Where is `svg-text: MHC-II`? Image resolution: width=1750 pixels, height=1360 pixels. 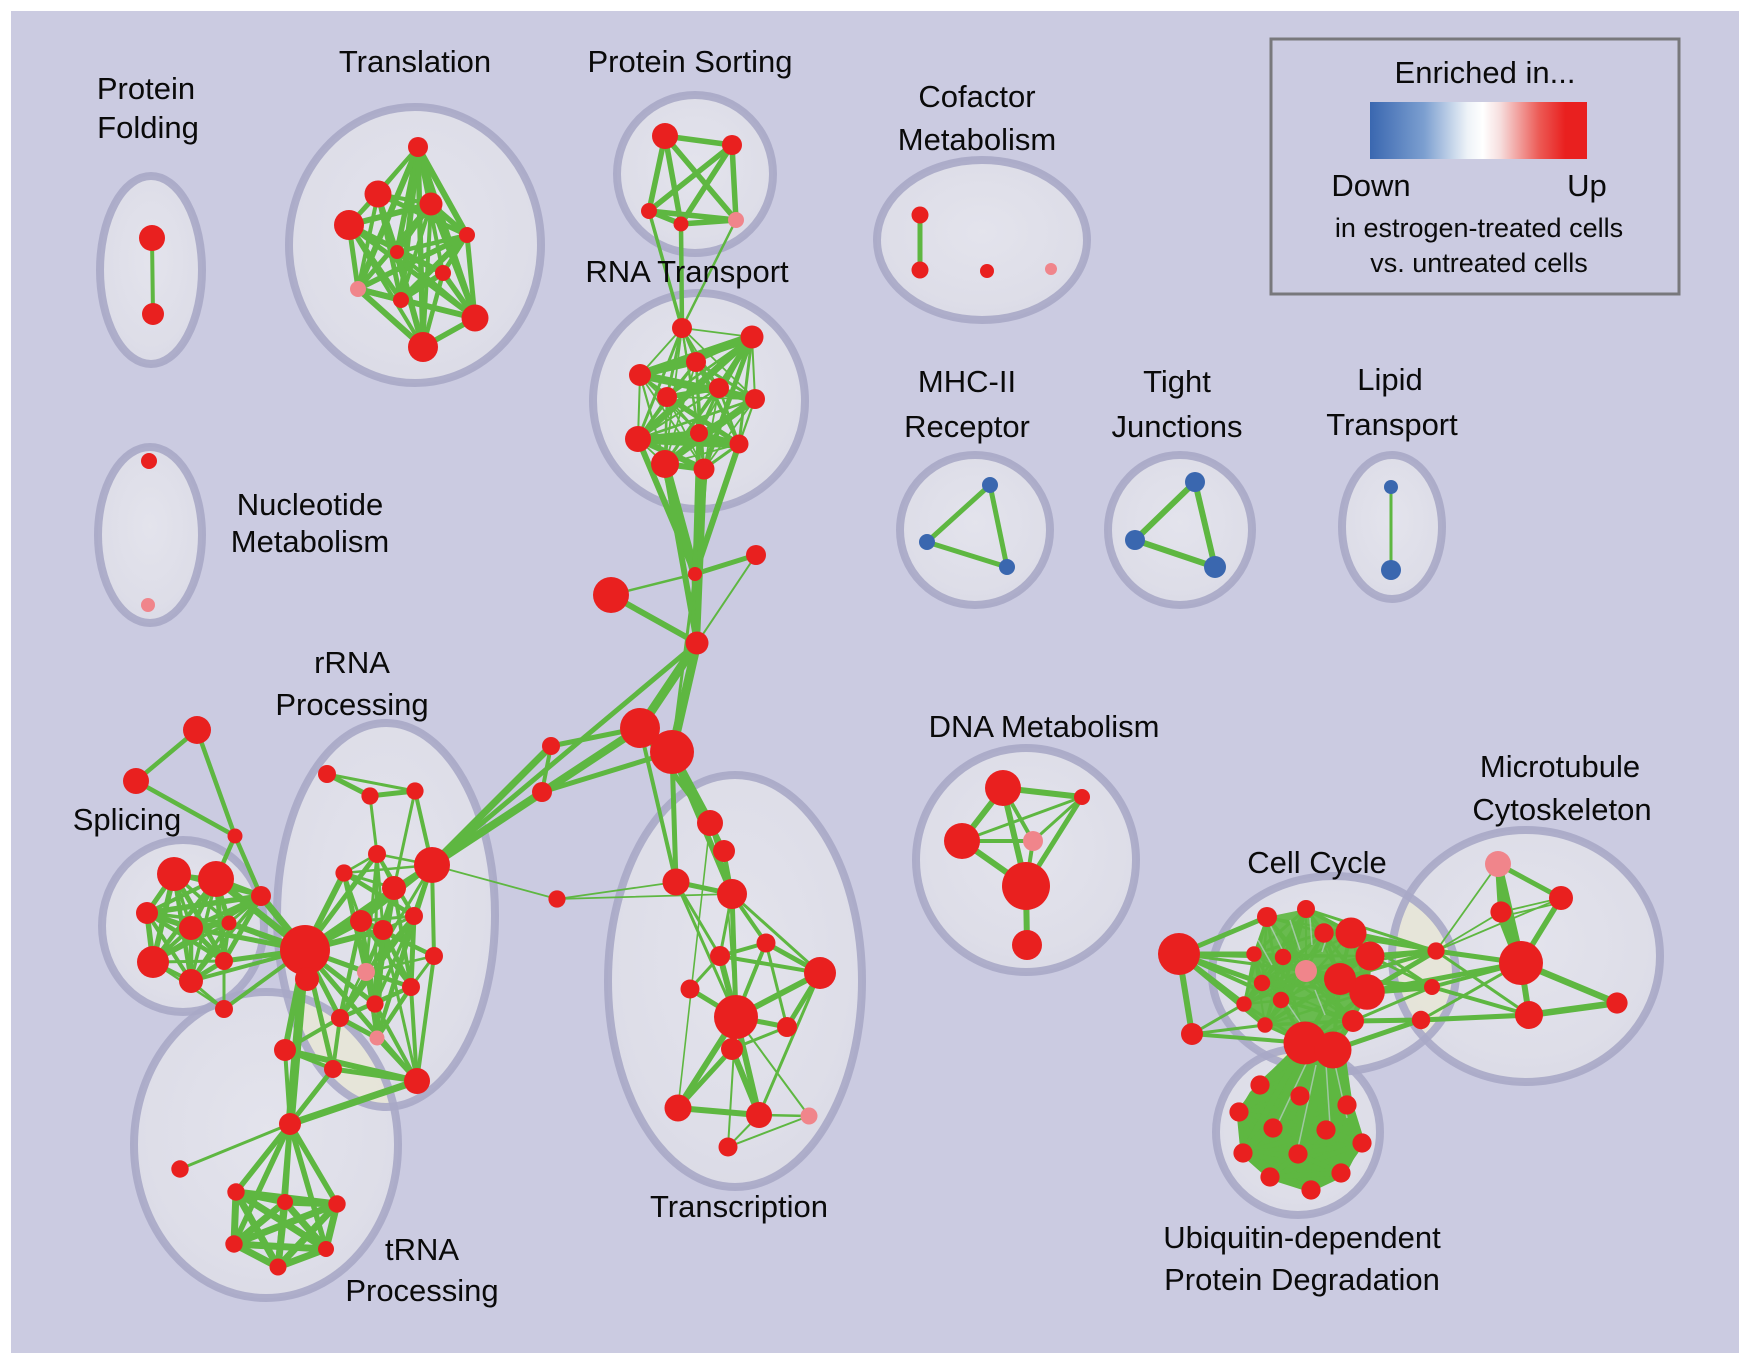 svg-text: MHC-II is located at coordinates (967, 381).